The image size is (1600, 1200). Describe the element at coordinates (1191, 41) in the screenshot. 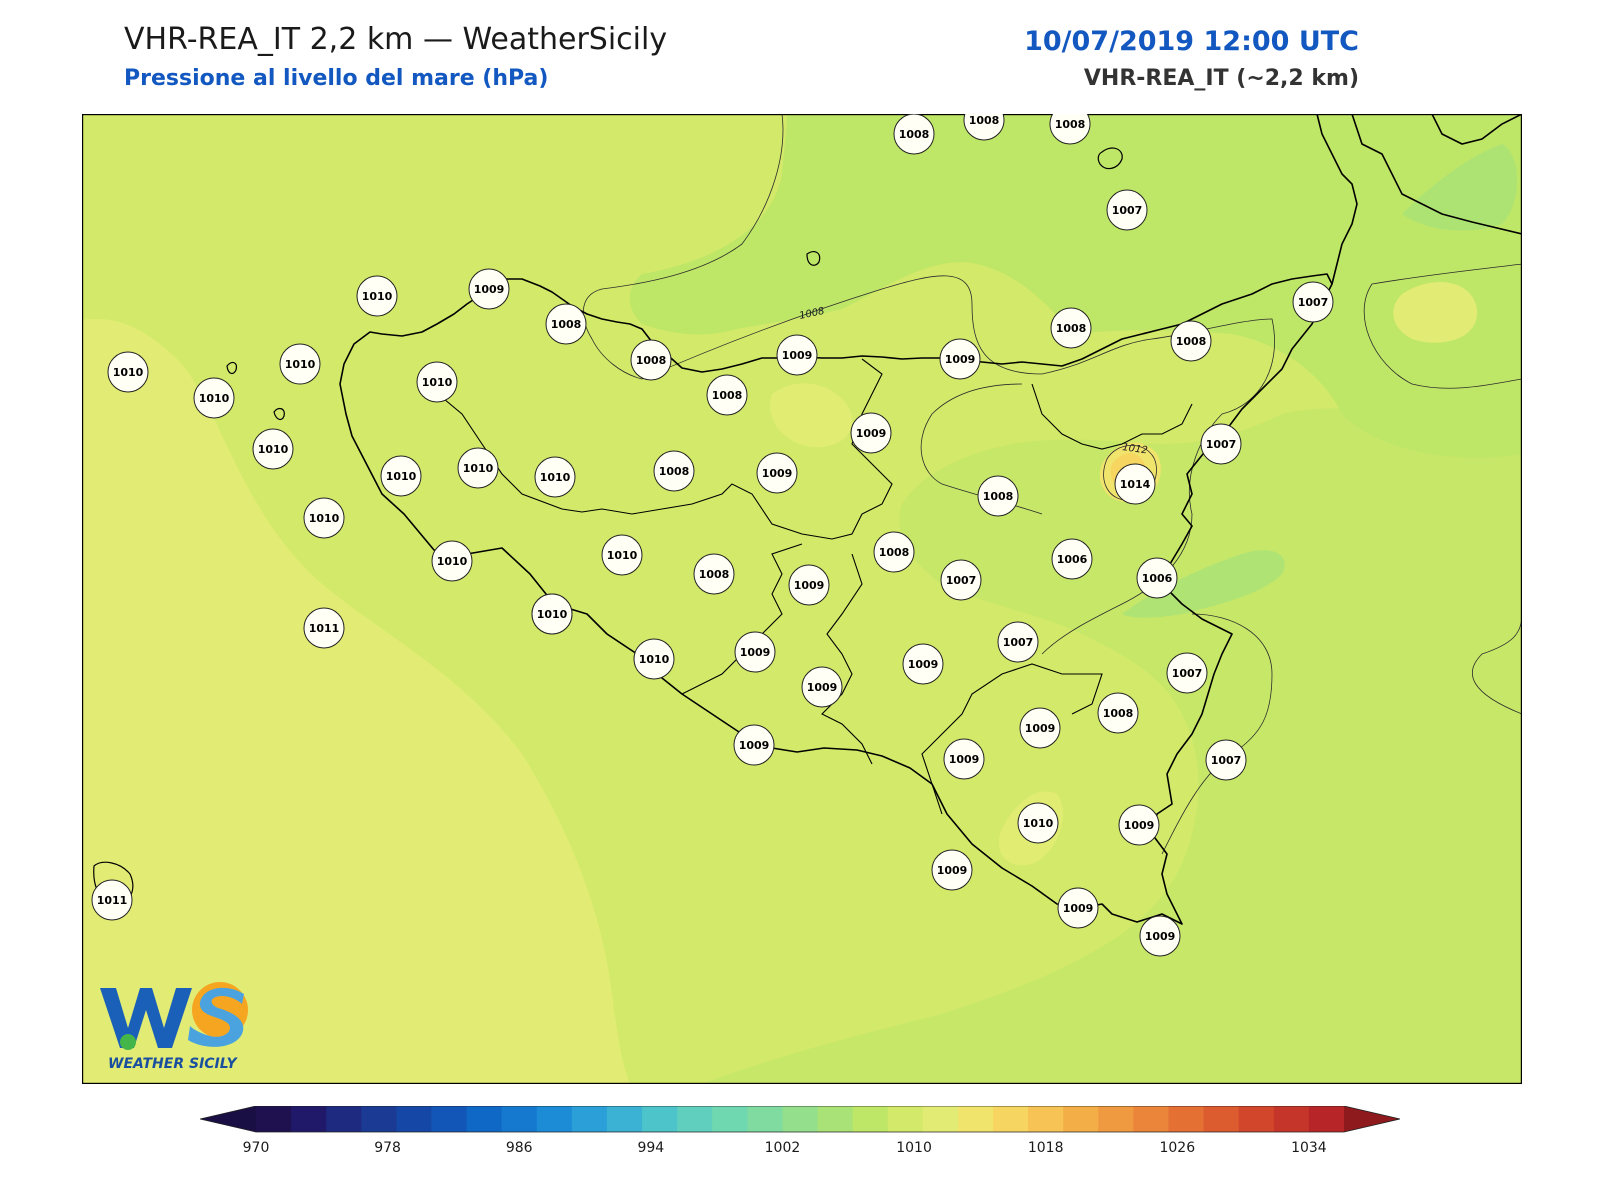

I see `valid-datetime: 10/07/2019 12:00 UTC` at that location.